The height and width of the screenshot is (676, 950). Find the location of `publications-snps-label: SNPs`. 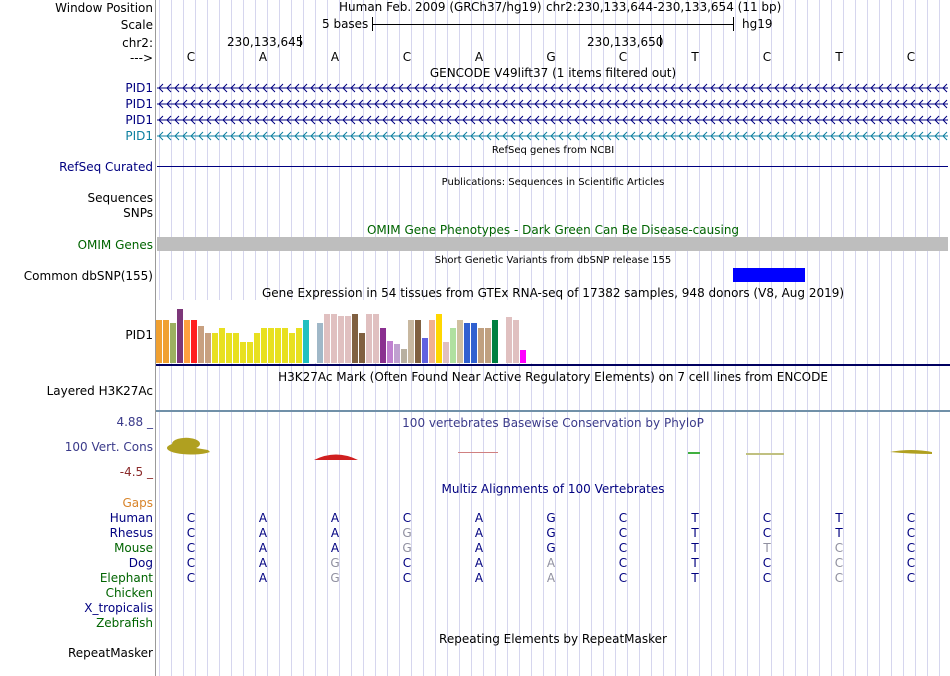

publications-snps-label: SNPs is located at coordinates (138, 213).